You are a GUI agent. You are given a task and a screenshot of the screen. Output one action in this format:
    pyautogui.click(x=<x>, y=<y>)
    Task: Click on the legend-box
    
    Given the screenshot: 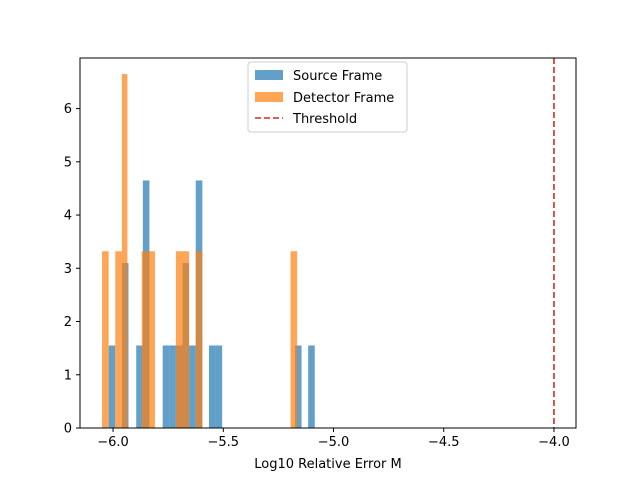 What is the action you would take?
    pyautogui.click(x=327, y=97)
    